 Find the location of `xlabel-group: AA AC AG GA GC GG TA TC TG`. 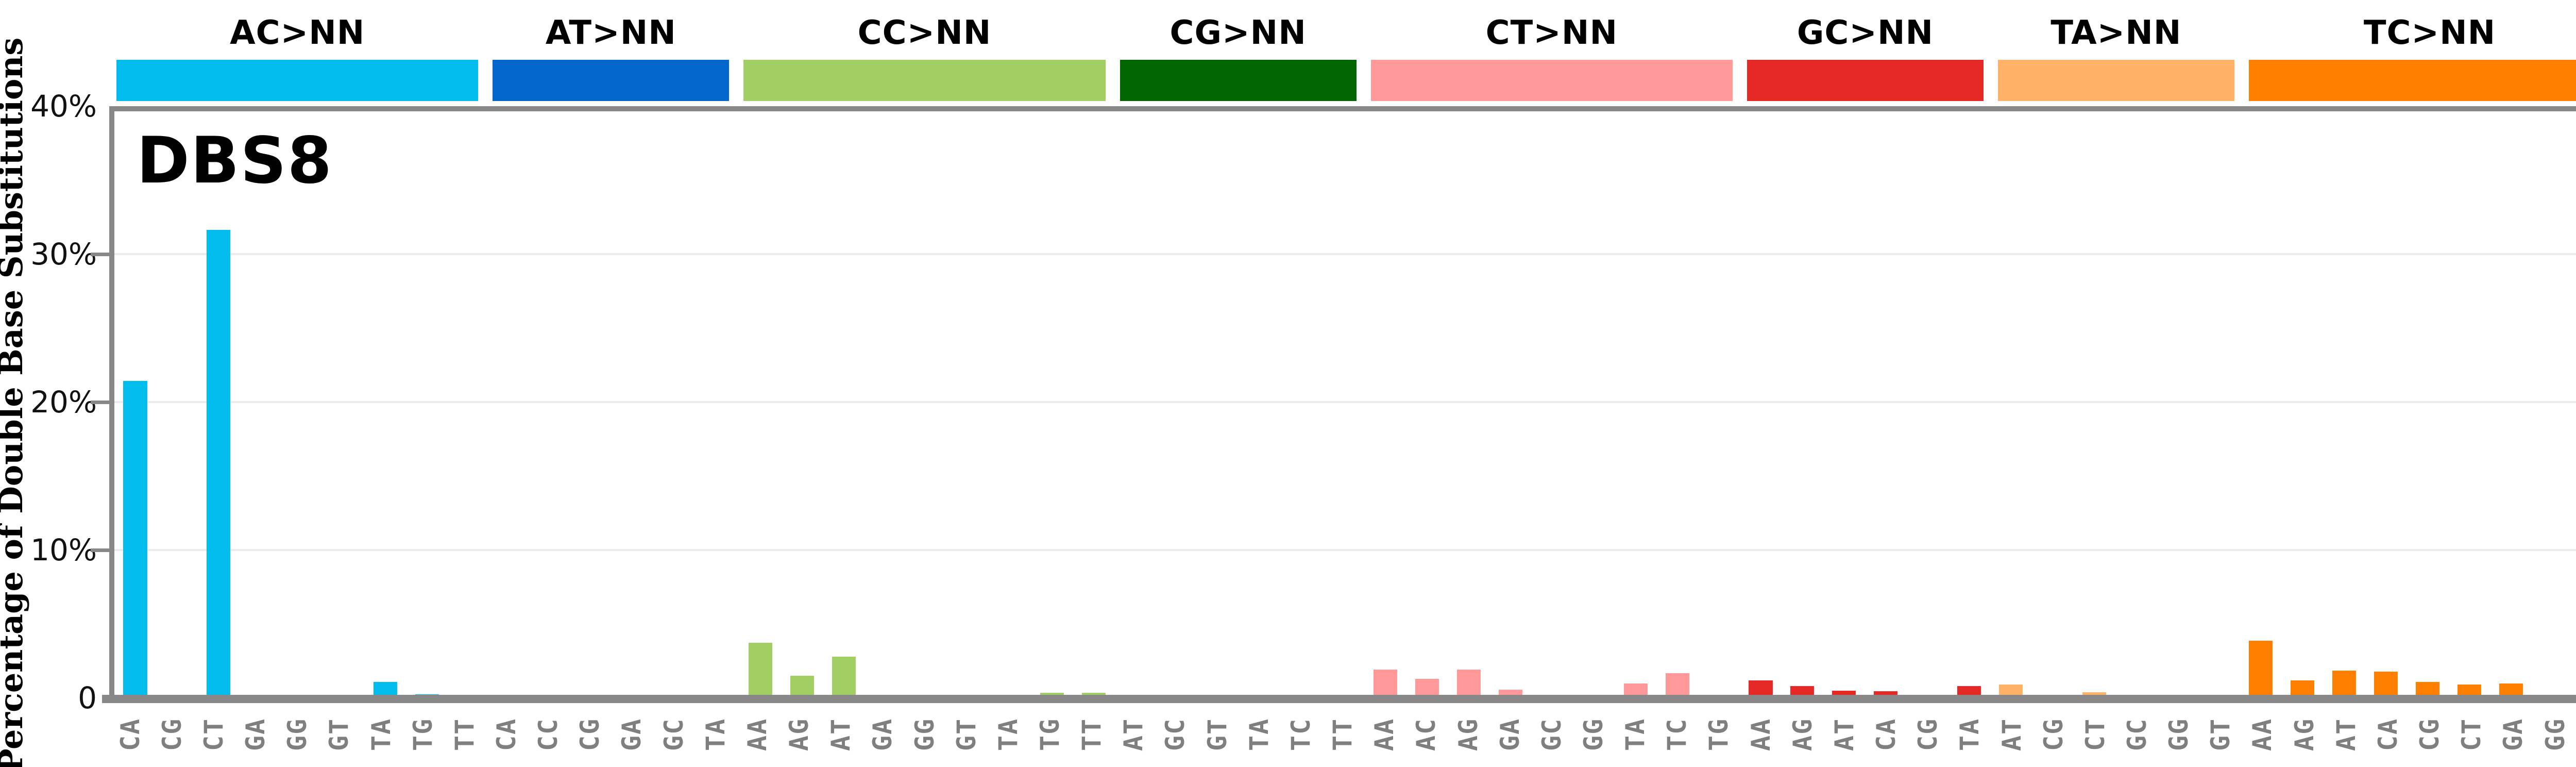

xlabel-group: AA AC AG GA GC GG TA TC TG is located at coordinates (1552, 729).